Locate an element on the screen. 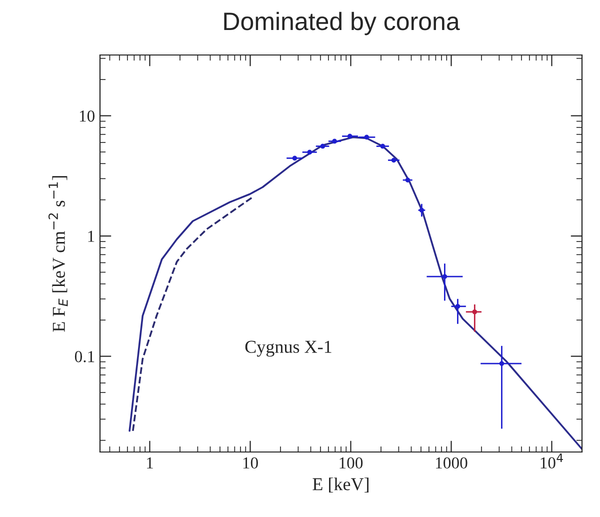  x-tick-label: 10 is located at coordinates (250, 463).